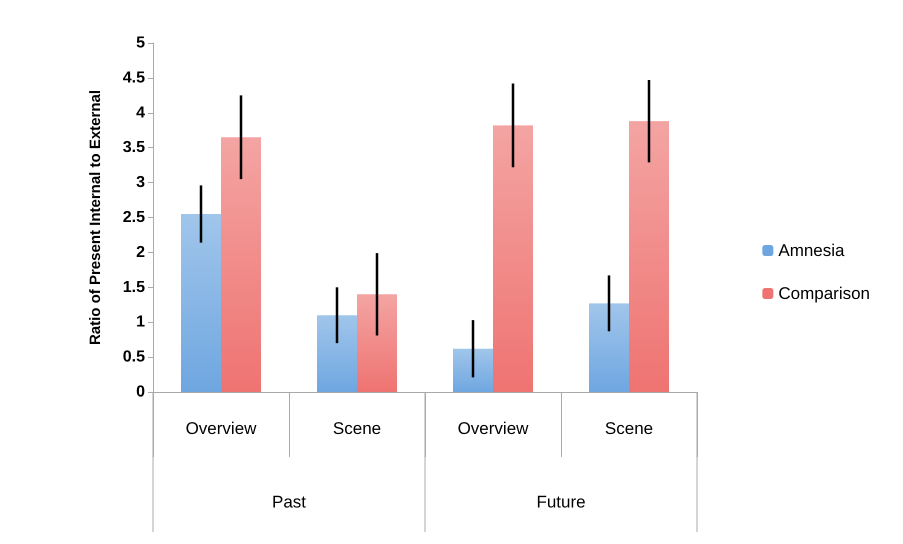 The height and width of the screenshot is (544, 903). Describe the element at coordinates (134, 217) in the screenshot. I see `y-tick-label: 2.5` at that location.